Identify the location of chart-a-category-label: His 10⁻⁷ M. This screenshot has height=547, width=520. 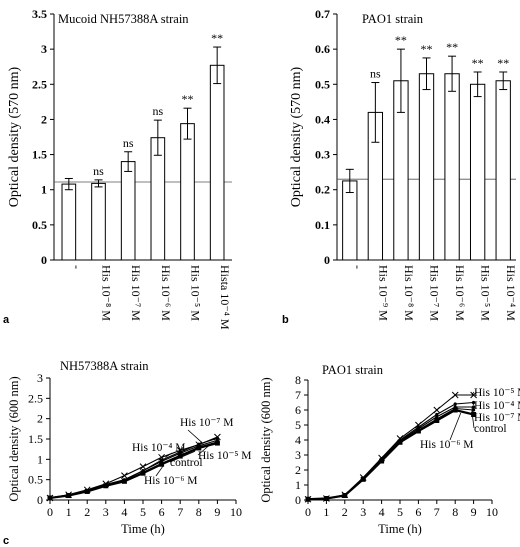
(136, 293).